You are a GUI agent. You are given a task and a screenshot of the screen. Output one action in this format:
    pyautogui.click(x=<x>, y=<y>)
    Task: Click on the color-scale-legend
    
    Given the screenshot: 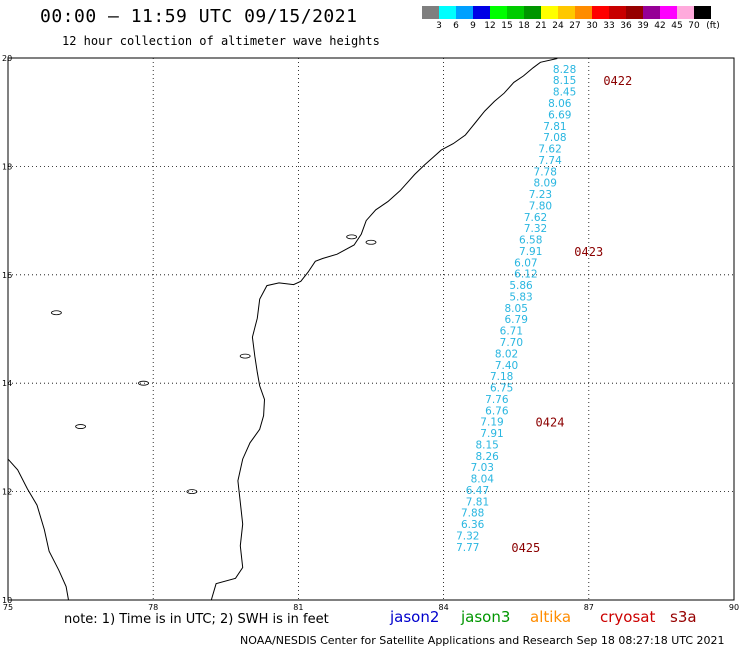 What is the action you would take?
    pyautogui.click(x=566, y=13)
    